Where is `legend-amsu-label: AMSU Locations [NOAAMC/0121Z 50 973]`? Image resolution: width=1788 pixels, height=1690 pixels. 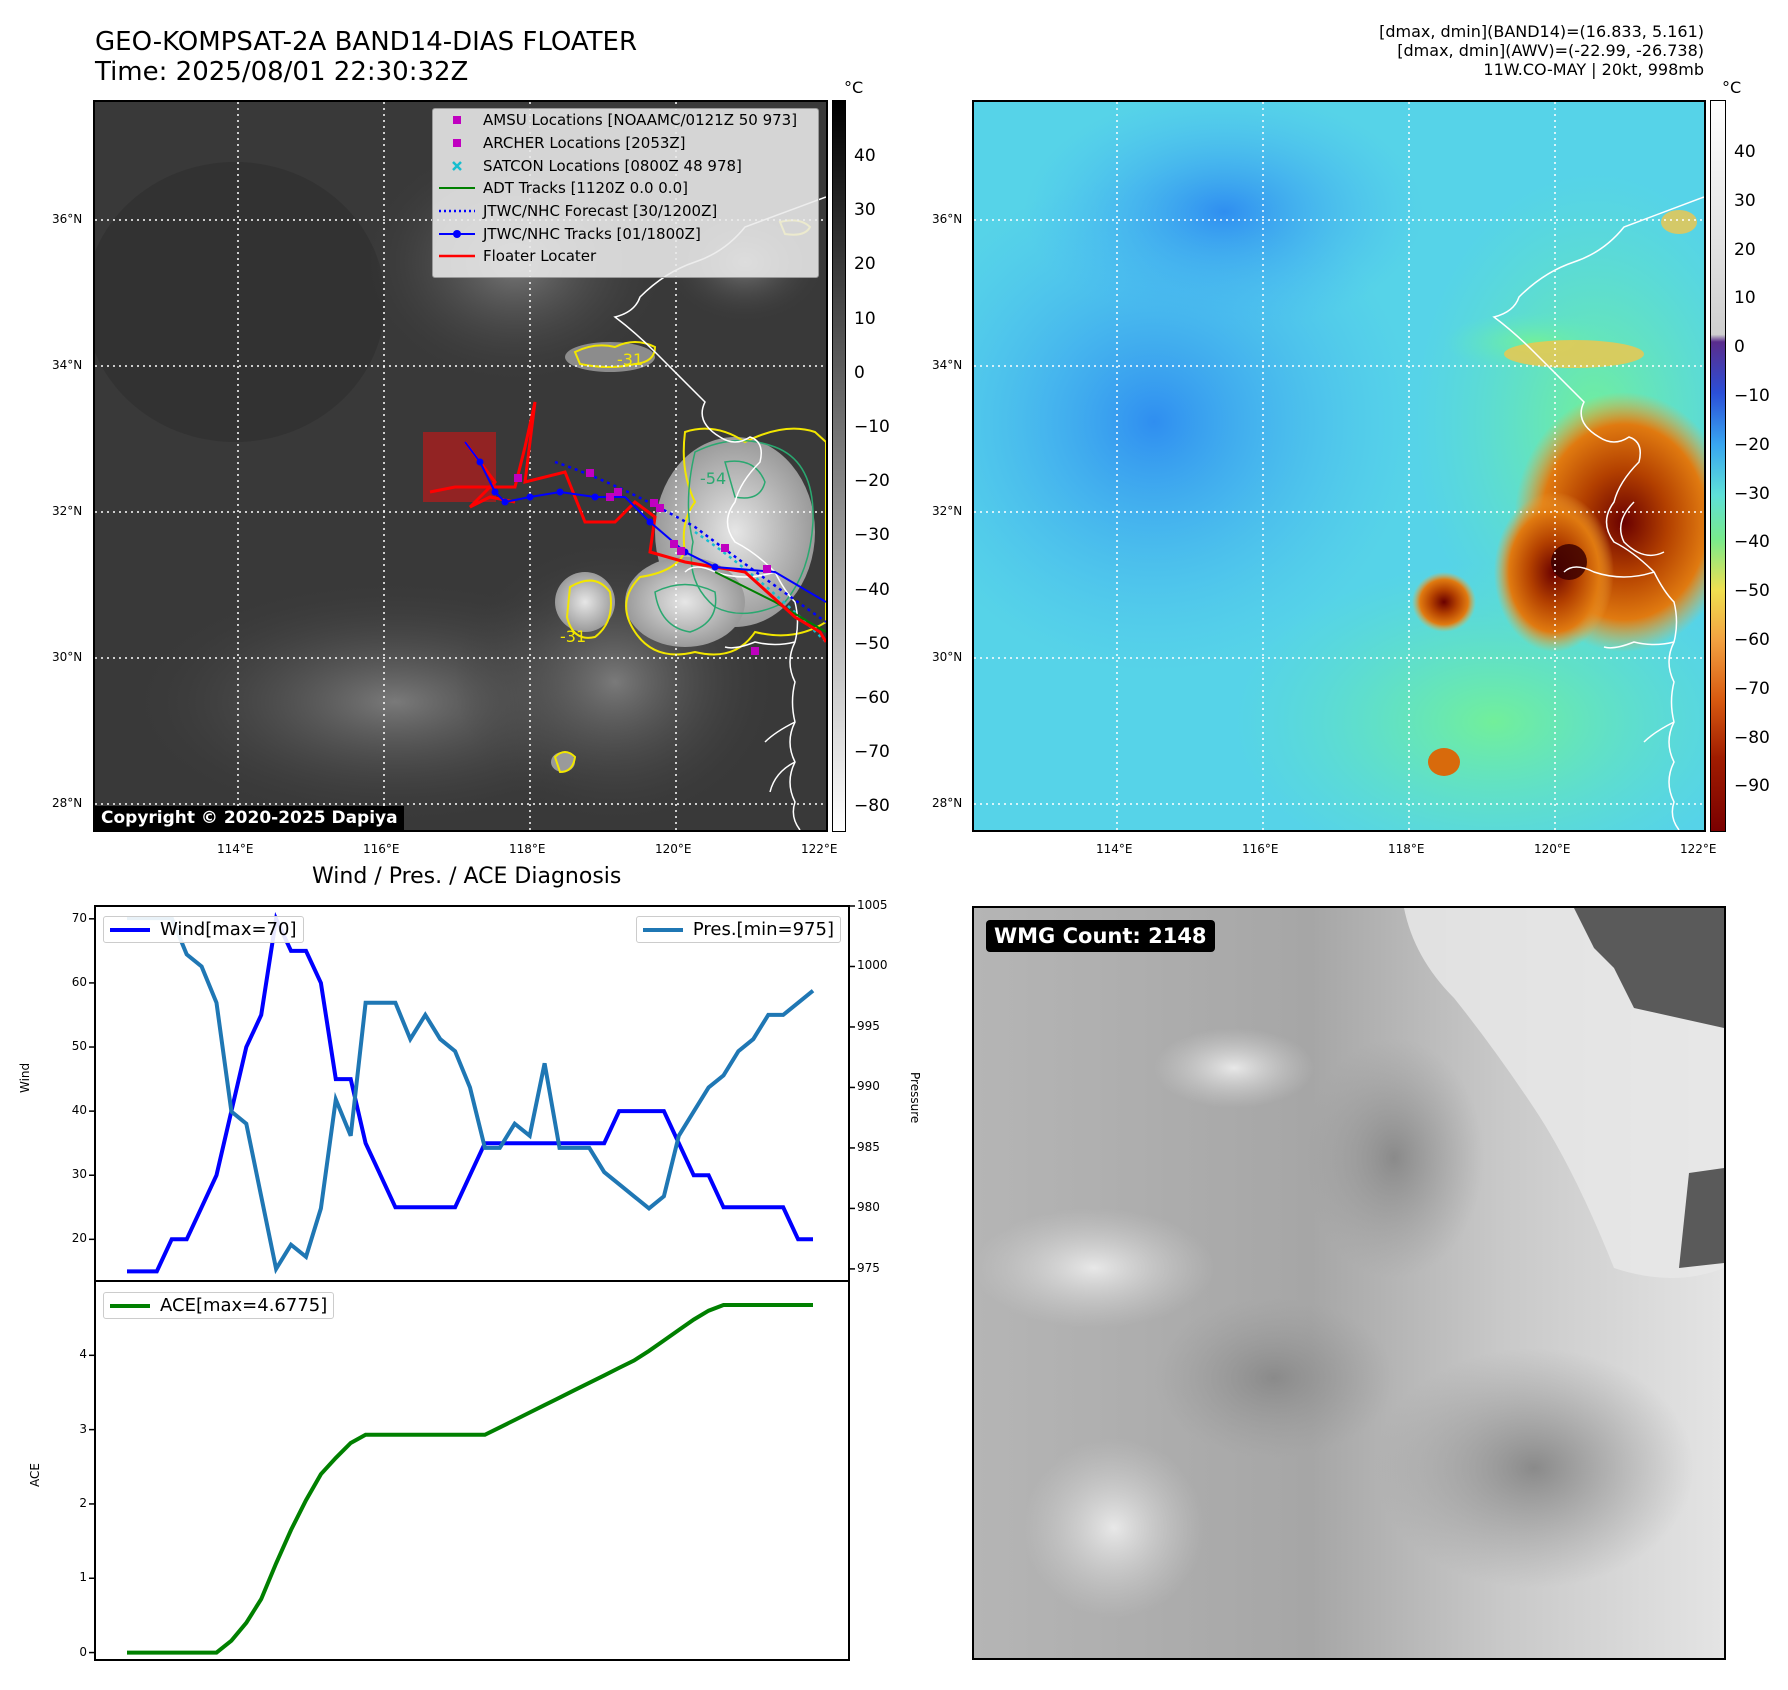
legend-amsu-label: AMSU Locations [NOAAMC/0121Z 50 973] is located at coordinates (640, 120).